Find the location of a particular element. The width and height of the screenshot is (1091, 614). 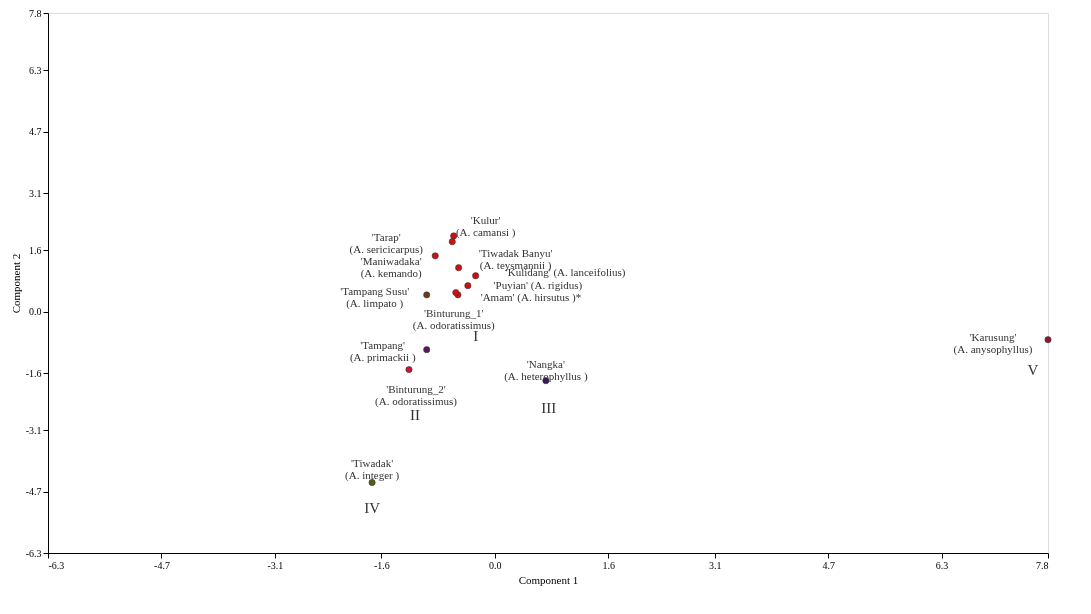

y-tick-label: 7.8 is located at coordinates (35, 13).